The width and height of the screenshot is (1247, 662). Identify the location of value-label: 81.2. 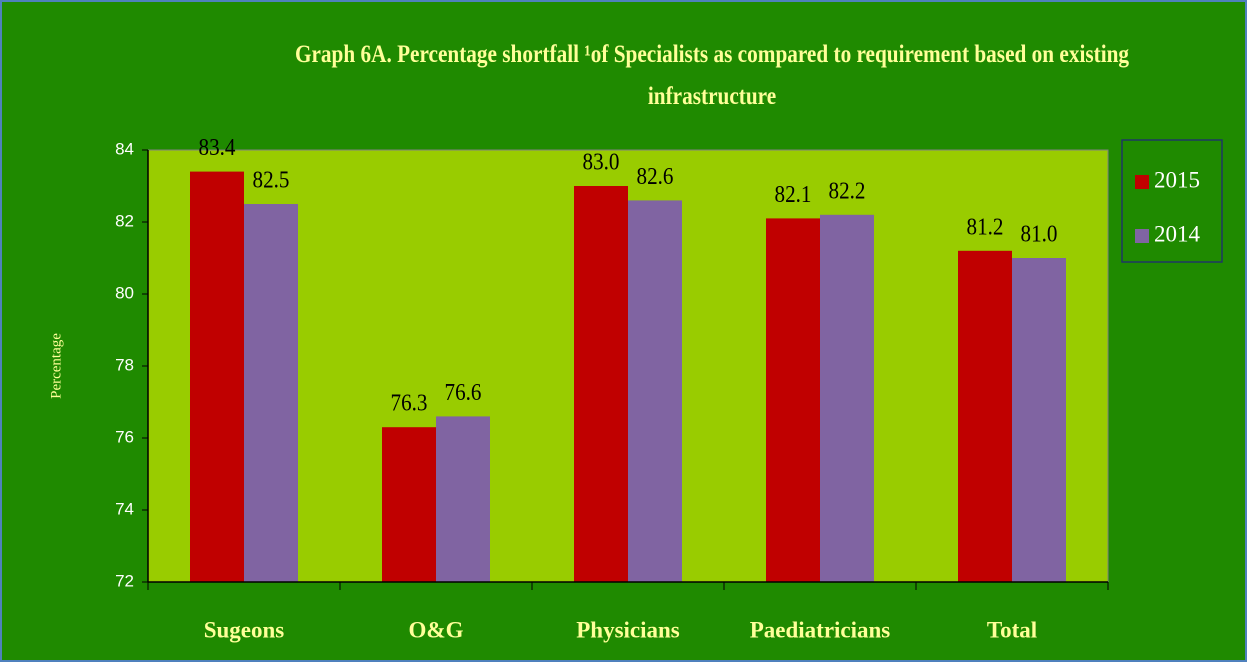
(985, 226).